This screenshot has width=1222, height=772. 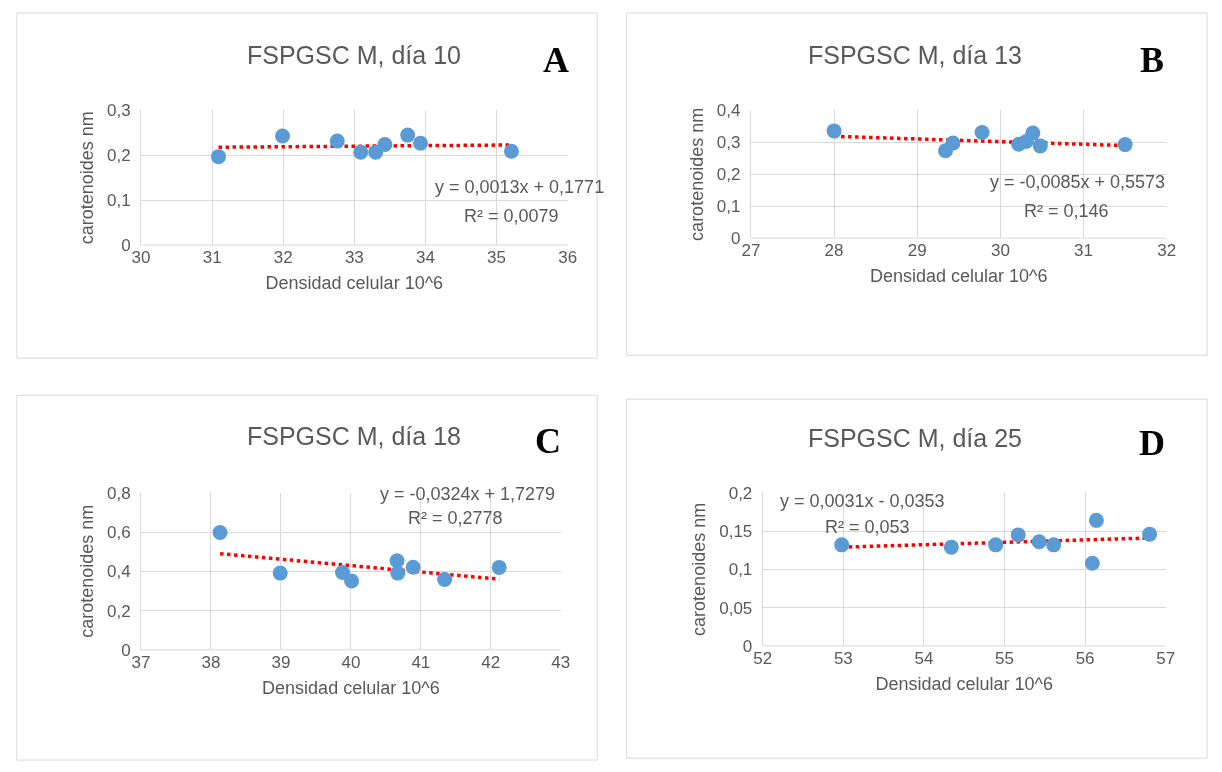 I want to click on annotation: R² = 0,053, so click(x=867, y=527).